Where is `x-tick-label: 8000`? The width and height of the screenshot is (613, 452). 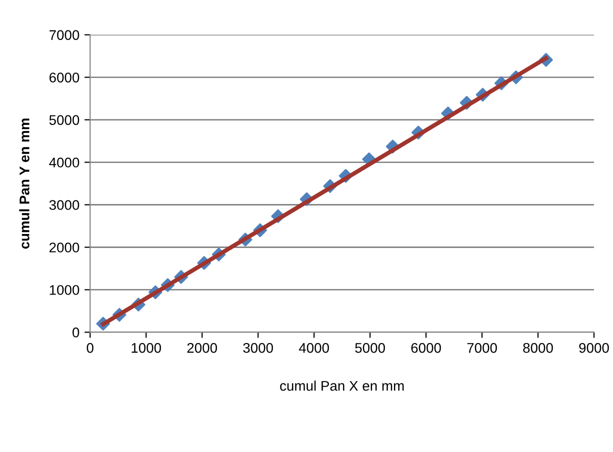 x-tick-label: 8000 is located at coordinates (538, 348).